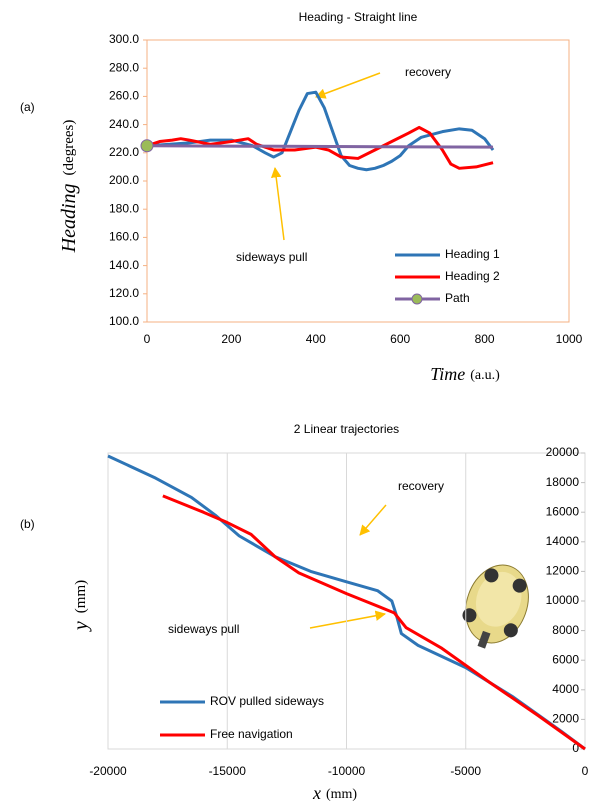 Image resolution: width=596 pixels, height=803 pixels. Describe the element at coordinates (563, 511) in the screenshot. I see `y-tick-label: 16000` at that location.